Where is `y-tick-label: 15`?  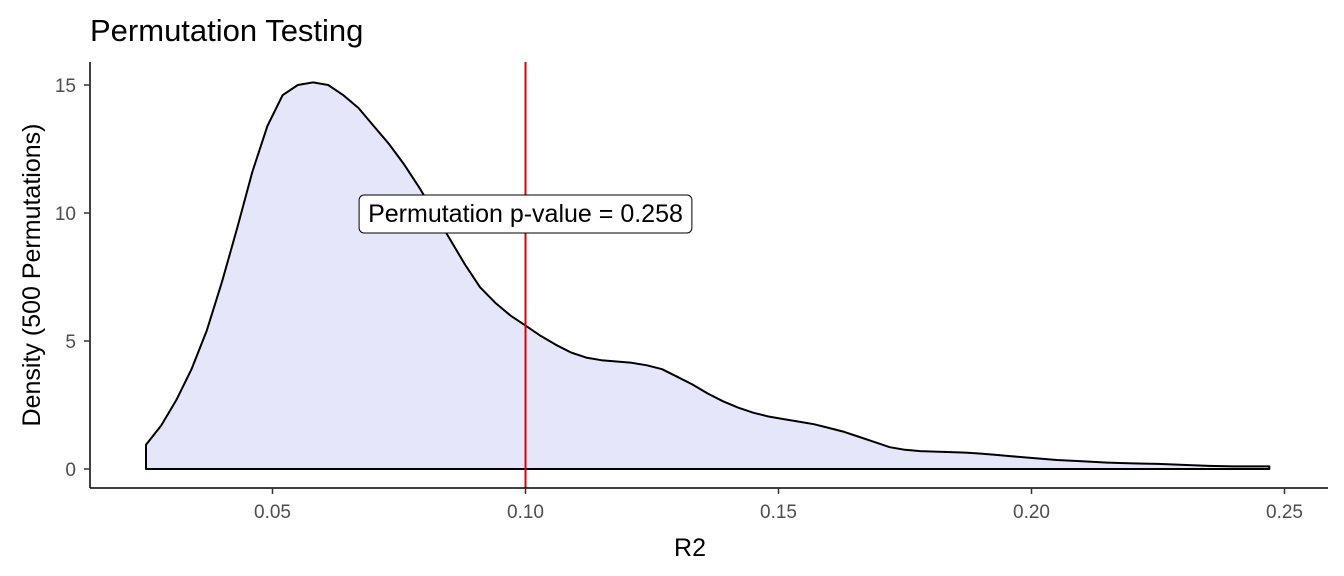 y-tick-label: 15 is located at coordinates (65, 86).